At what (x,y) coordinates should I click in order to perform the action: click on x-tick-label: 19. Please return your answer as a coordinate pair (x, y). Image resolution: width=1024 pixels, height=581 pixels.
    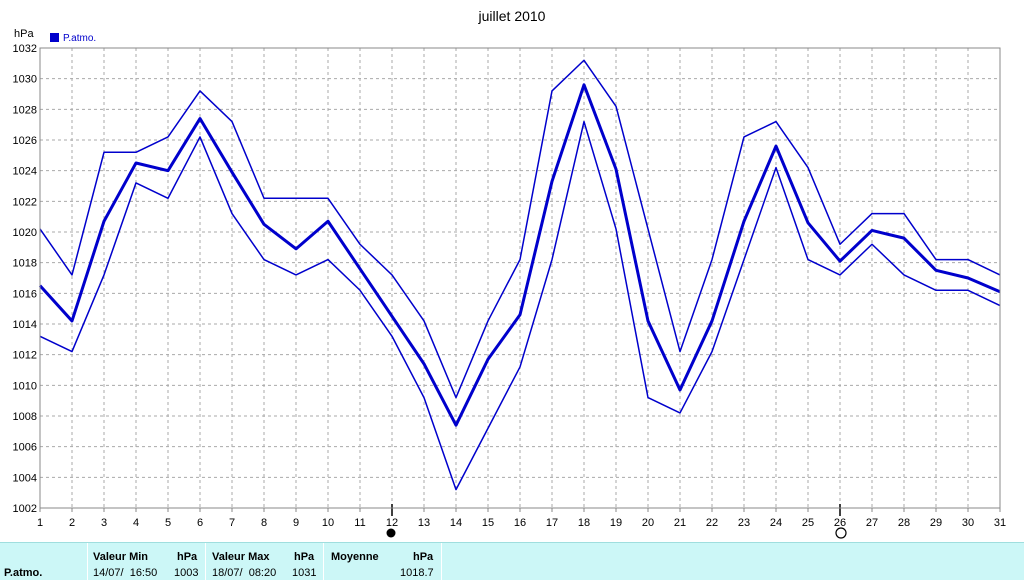
    Looking at the image, I should click on (616, 523).